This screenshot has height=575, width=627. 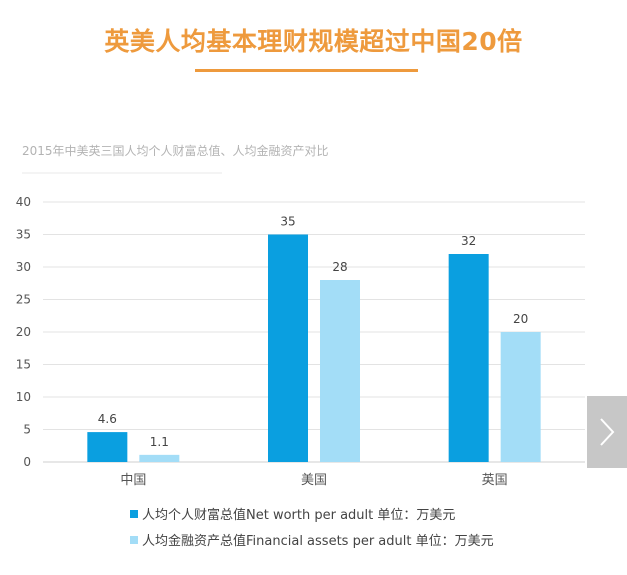 I want to click on data-label: 4.6, so click(x=107, y=419).